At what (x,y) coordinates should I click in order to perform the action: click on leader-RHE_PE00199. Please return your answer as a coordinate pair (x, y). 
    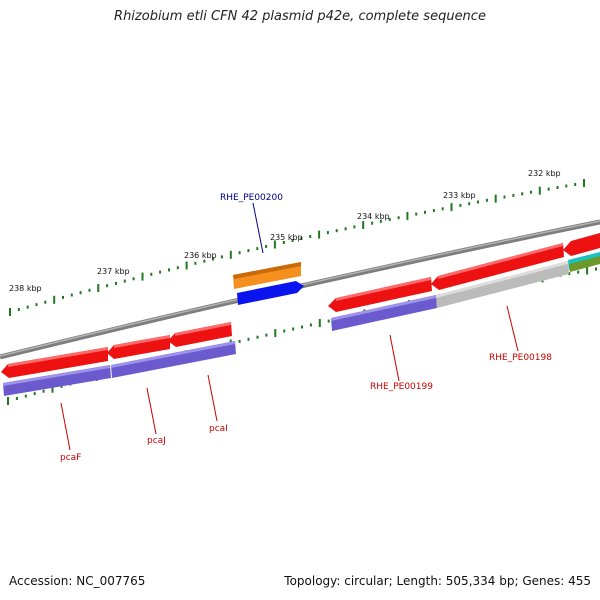
    Looking at the image, I should click on (394, 358).